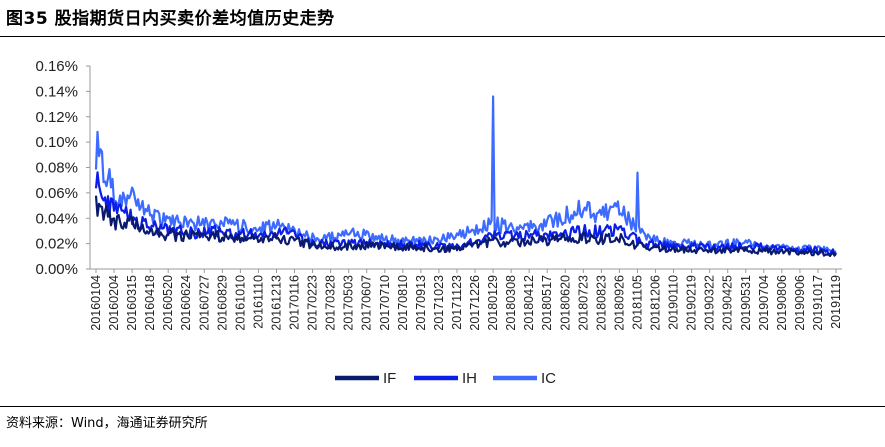 This screenshot has height=447, width=885. I want to click on x-tick-label: 20170328, so click(331, 303).